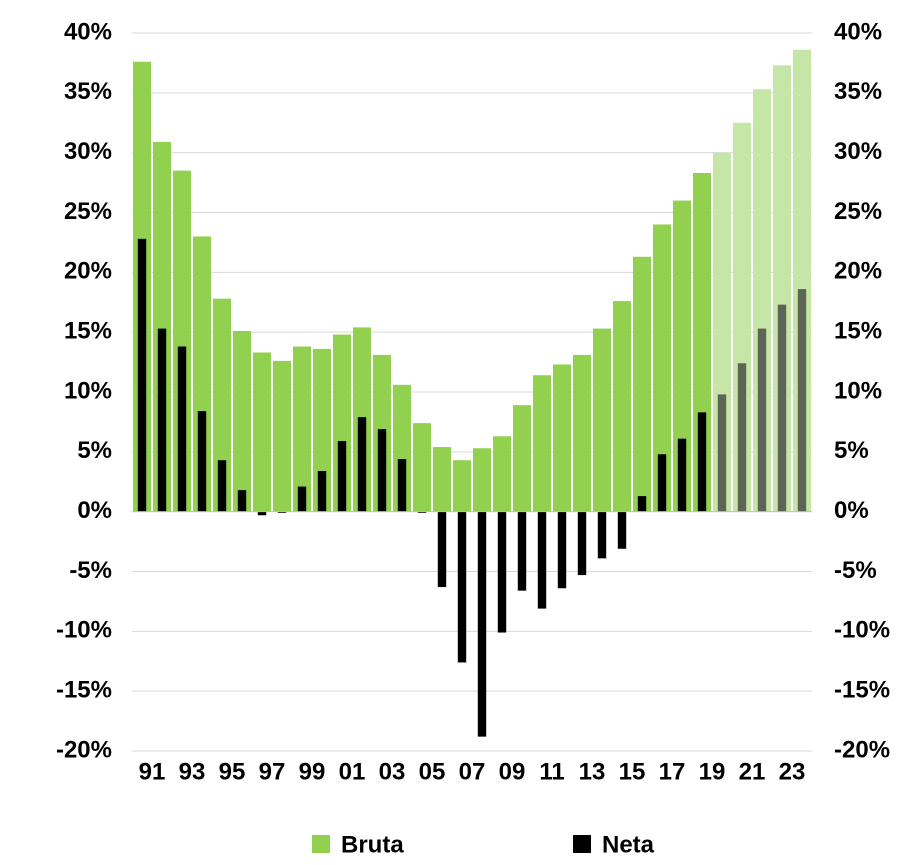 Image resolution: width=924 pixels, height=865 pixels. What do you see at coordinates (858, 390) in the screenshot?
I see `y2-tick-label: 10%` at bounding box center [858, 390].